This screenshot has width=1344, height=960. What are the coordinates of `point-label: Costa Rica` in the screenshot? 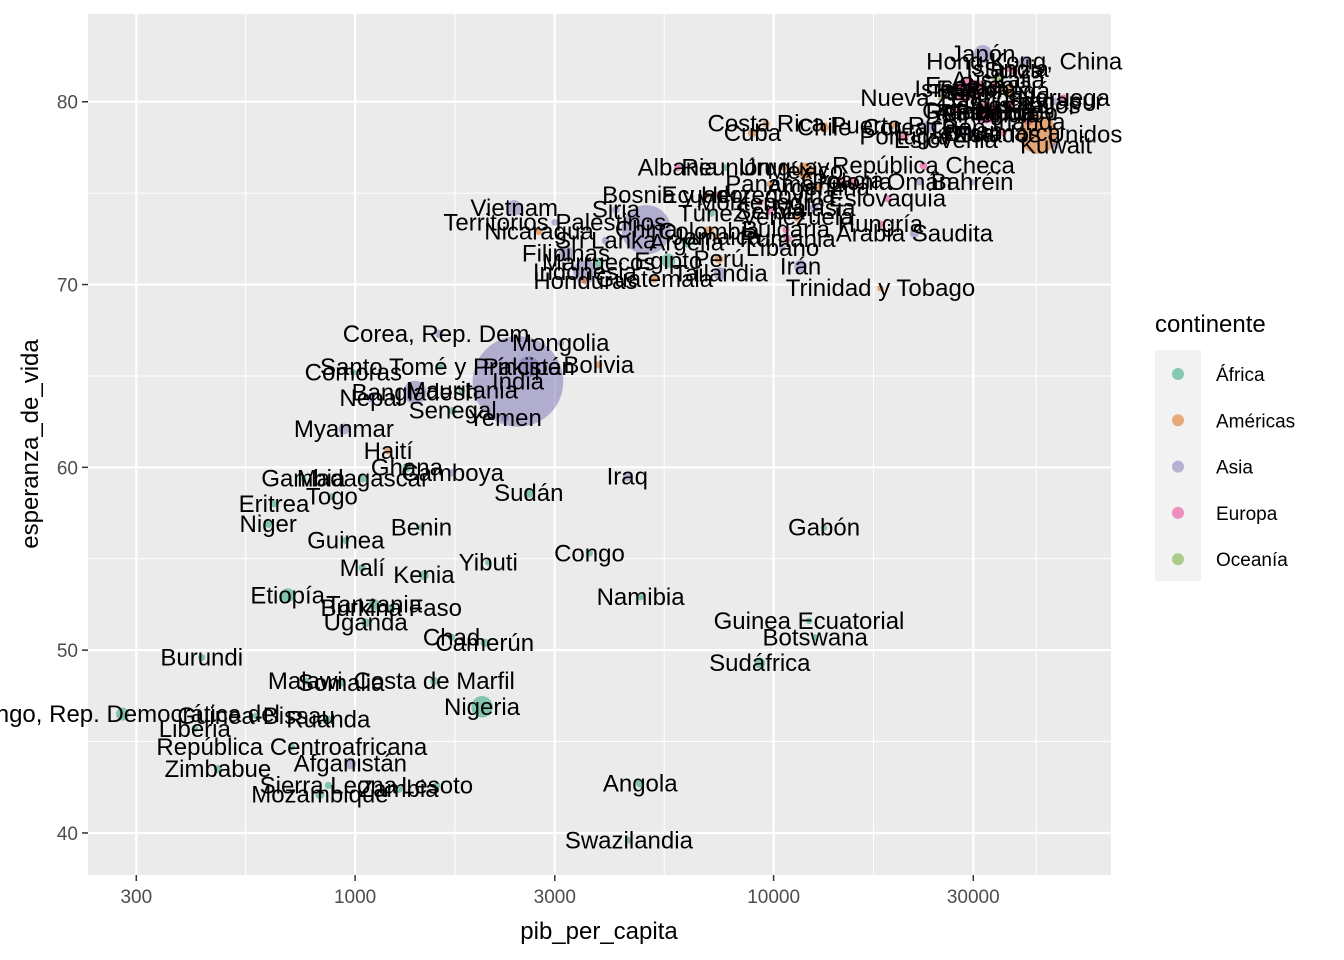 It's located at (767, 124).